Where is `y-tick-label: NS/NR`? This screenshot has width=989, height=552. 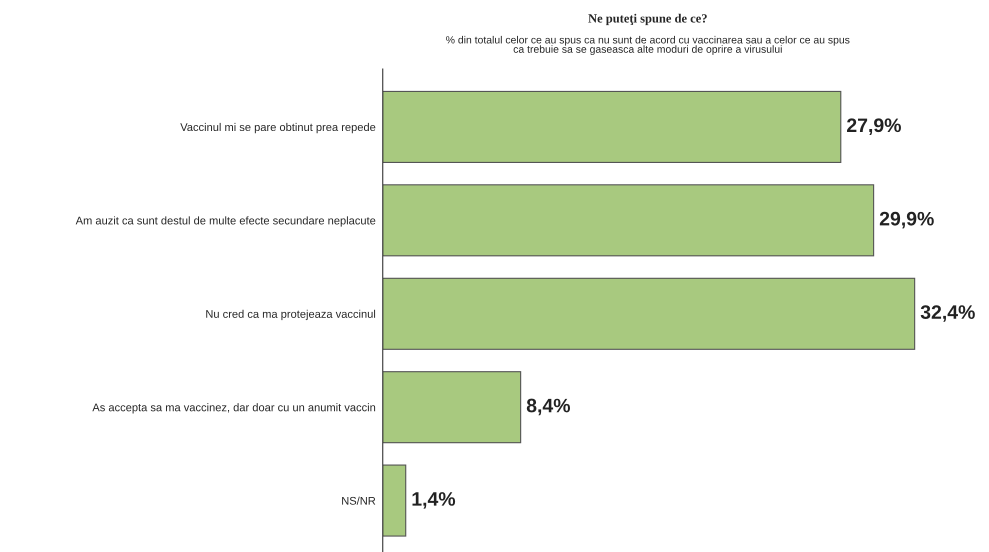
y-tick-label: NS/NR is located at coordinates (359, 500).